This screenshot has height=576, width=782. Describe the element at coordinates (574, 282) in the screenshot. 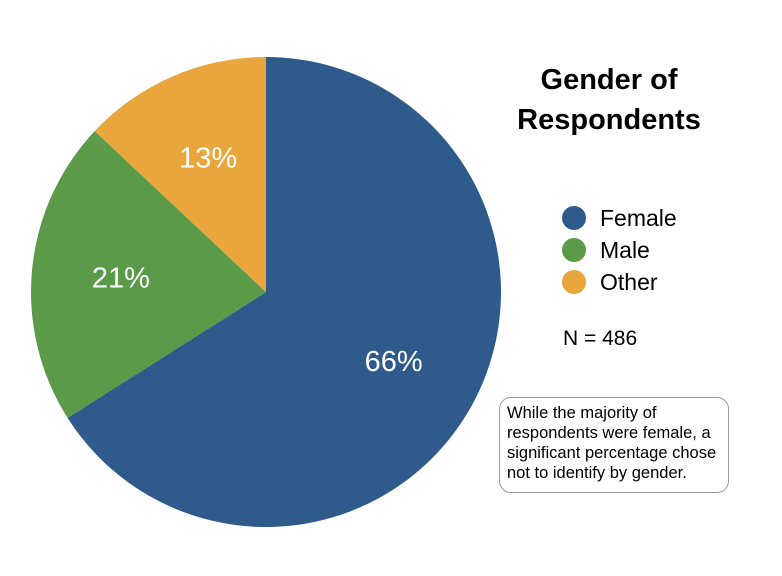

I see `legend-swatch-other` at that location.